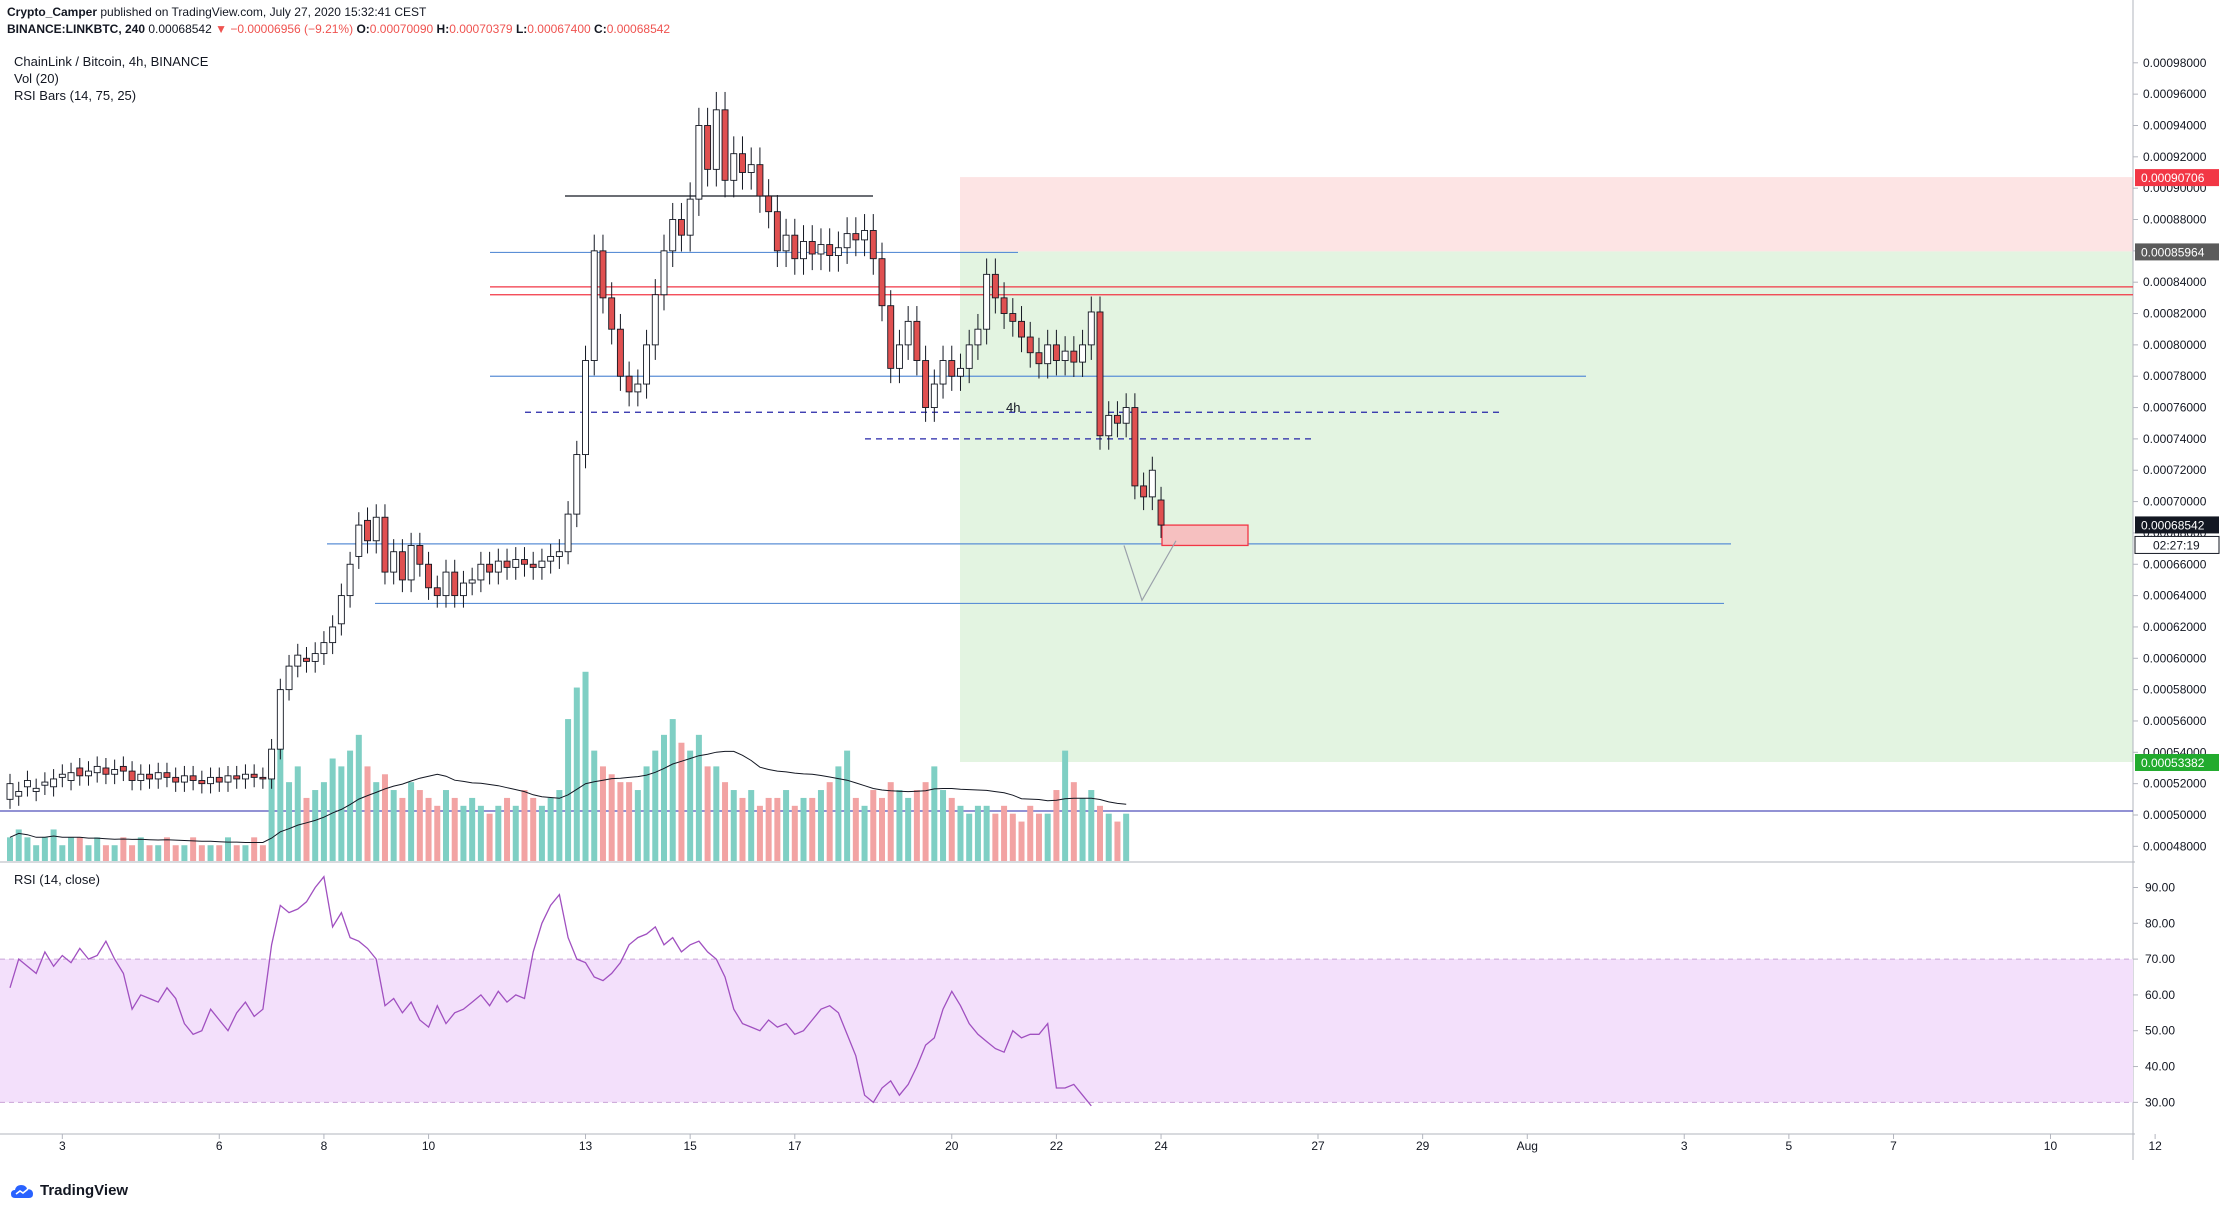 The height and width of the screenshot is (1209, 2221). Describe the element at coordinates (1546, 214) in the screenshot. I see `stop-loss-zone` at that location.